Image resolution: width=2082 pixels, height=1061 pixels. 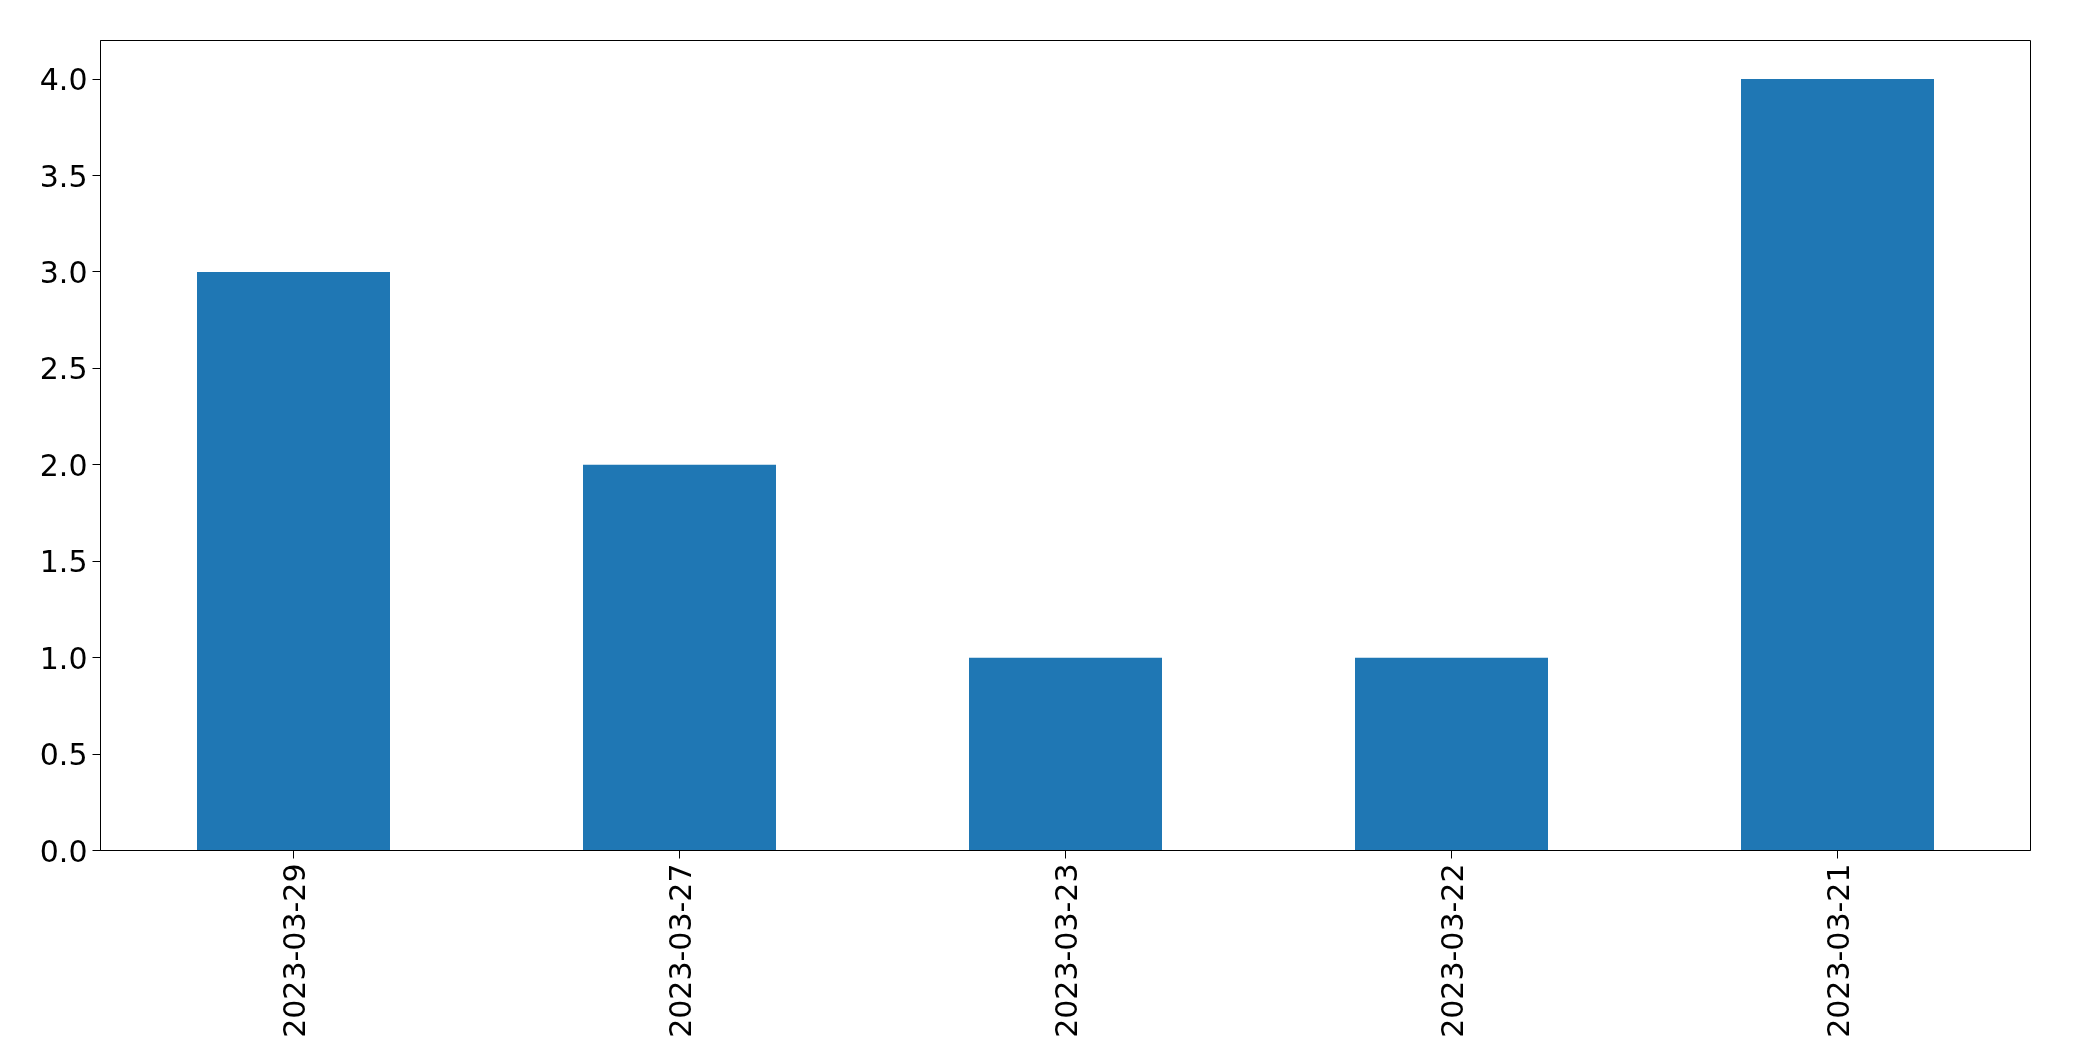 What do you see at coordinates (294, 950) in the screenshot?
I see `x-tick-label: 2023-03-29` at bounding box center [294, 950].